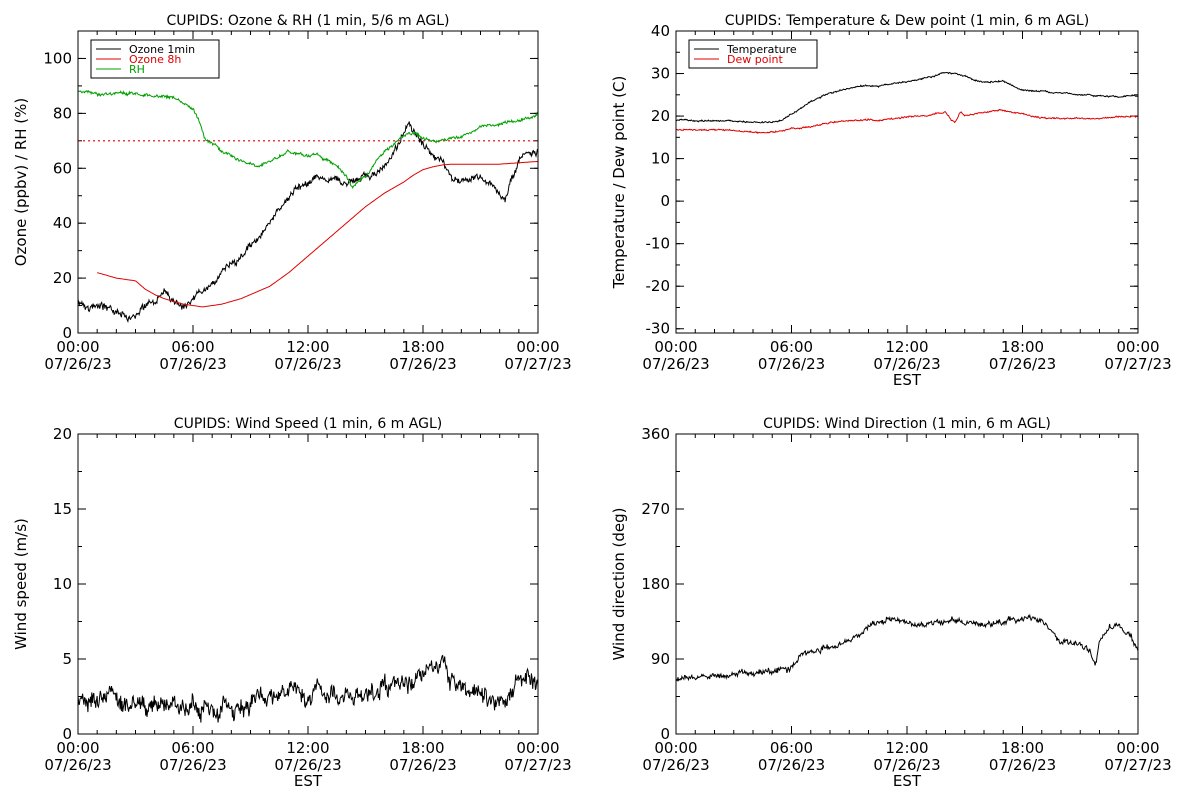 This screenshot has width=1200, height=800. What do you see at coordinates (655, 509) in the screenshot?
I see `y-tick-label: 270` at bounding box center [655, 509].